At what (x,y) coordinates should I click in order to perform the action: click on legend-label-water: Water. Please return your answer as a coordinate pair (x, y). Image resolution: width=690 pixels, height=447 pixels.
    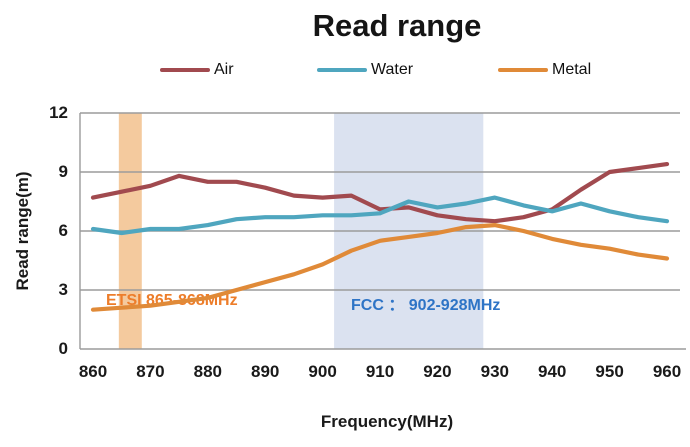
    Looking at the image, I should click on (392, 69).